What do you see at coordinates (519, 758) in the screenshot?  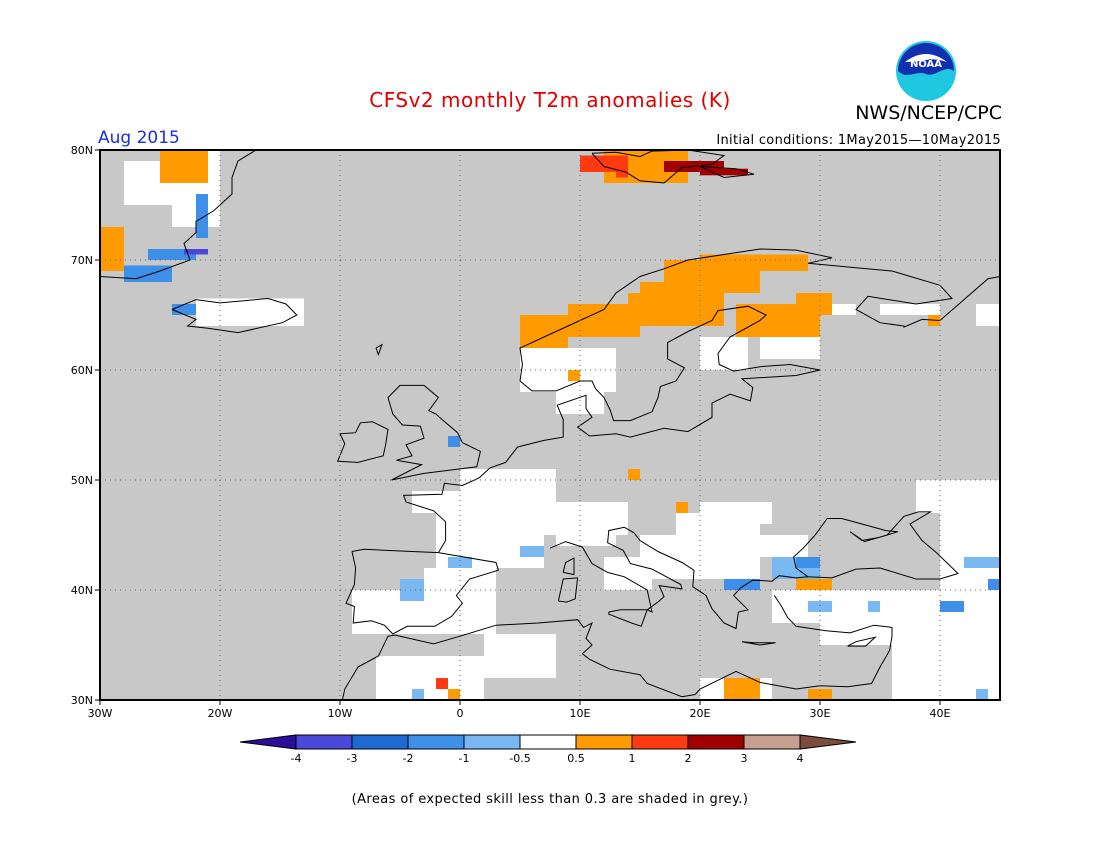 I see `colorbar-label: -0.5` at bounding box center [519, 758].